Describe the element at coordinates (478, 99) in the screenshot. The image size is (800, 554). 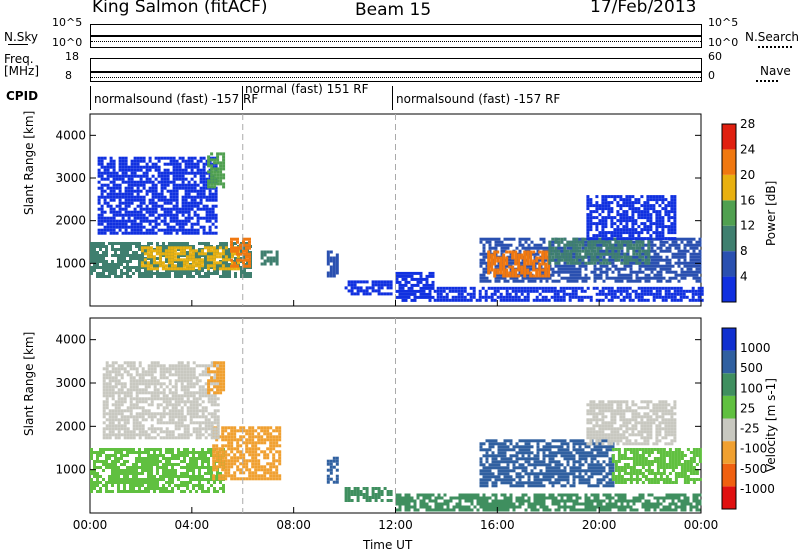
I see `cpid-segment-3: normalsound (fast) -157 RF` at that location.